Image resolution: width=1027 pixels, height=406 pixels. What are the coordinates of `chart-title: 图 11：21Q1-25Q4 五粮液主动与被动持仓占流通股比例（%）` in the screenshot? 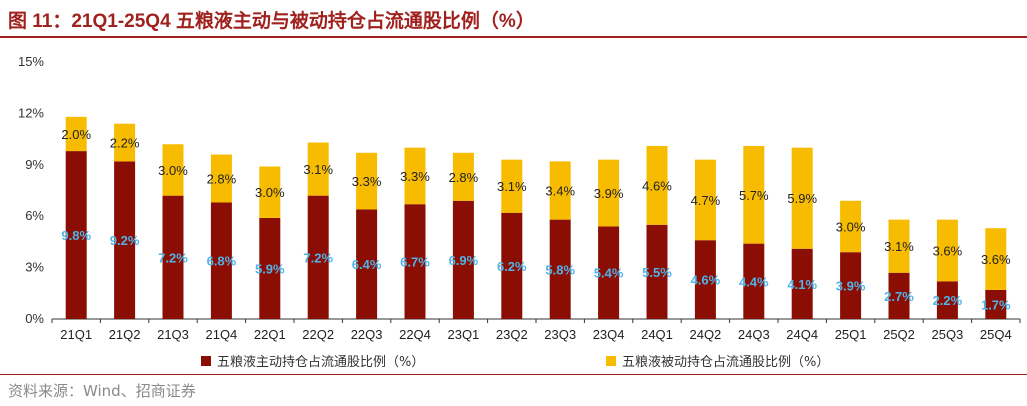 It's located at (271, 21).